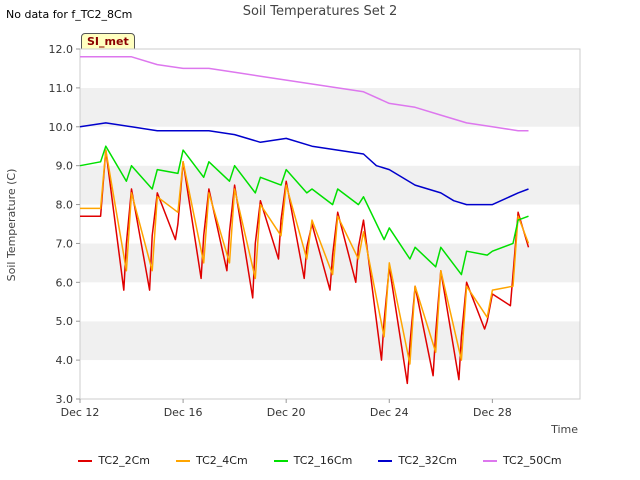 This screenshot has width=640, height=480. Describe the element at coordinates (61, 49) in the screenshot. I see `y-tick-label: 12.0` at that location.